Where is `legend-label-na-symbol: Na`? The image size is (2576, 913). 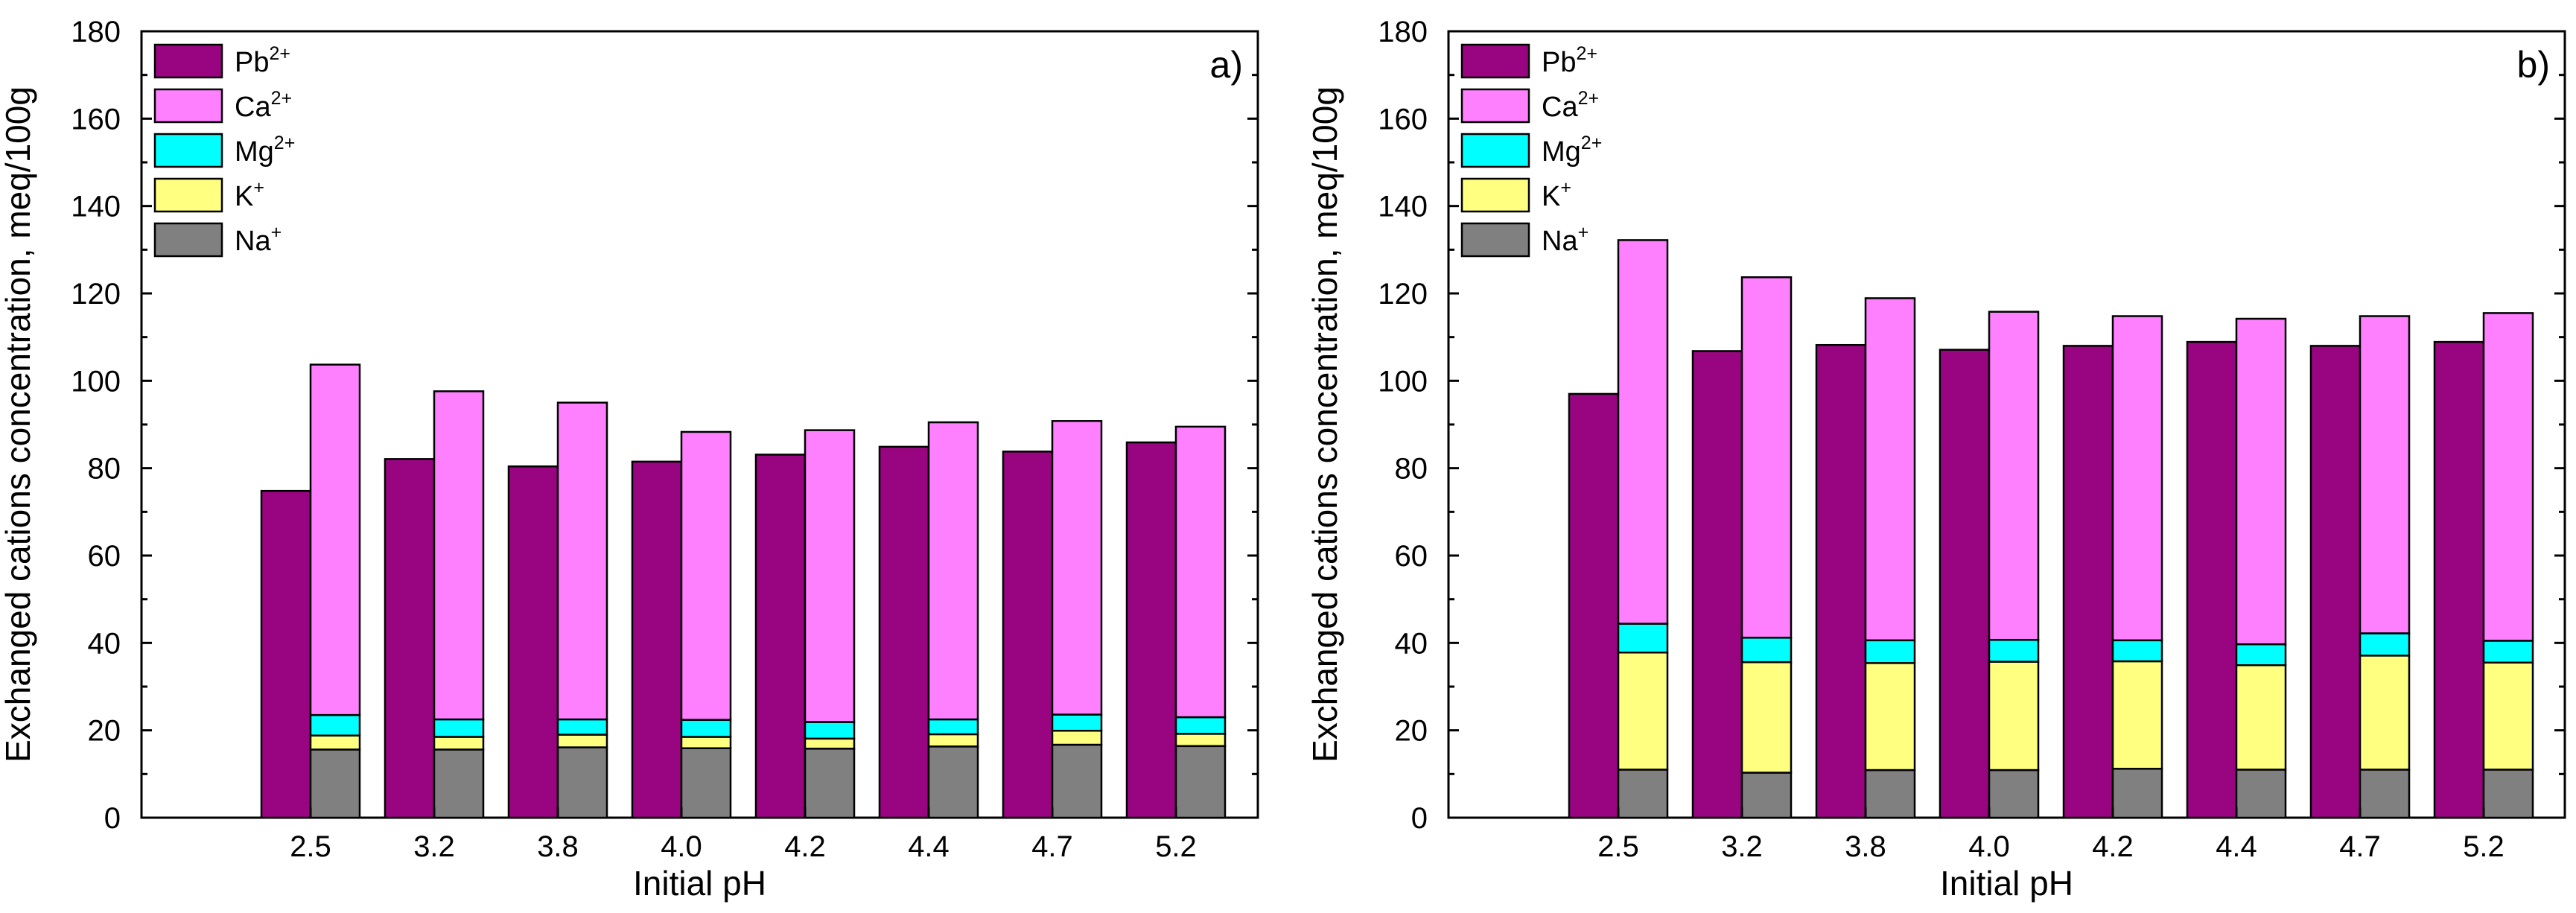
legend-label-na-symbol: Na is located at coordinates (1560, 241).